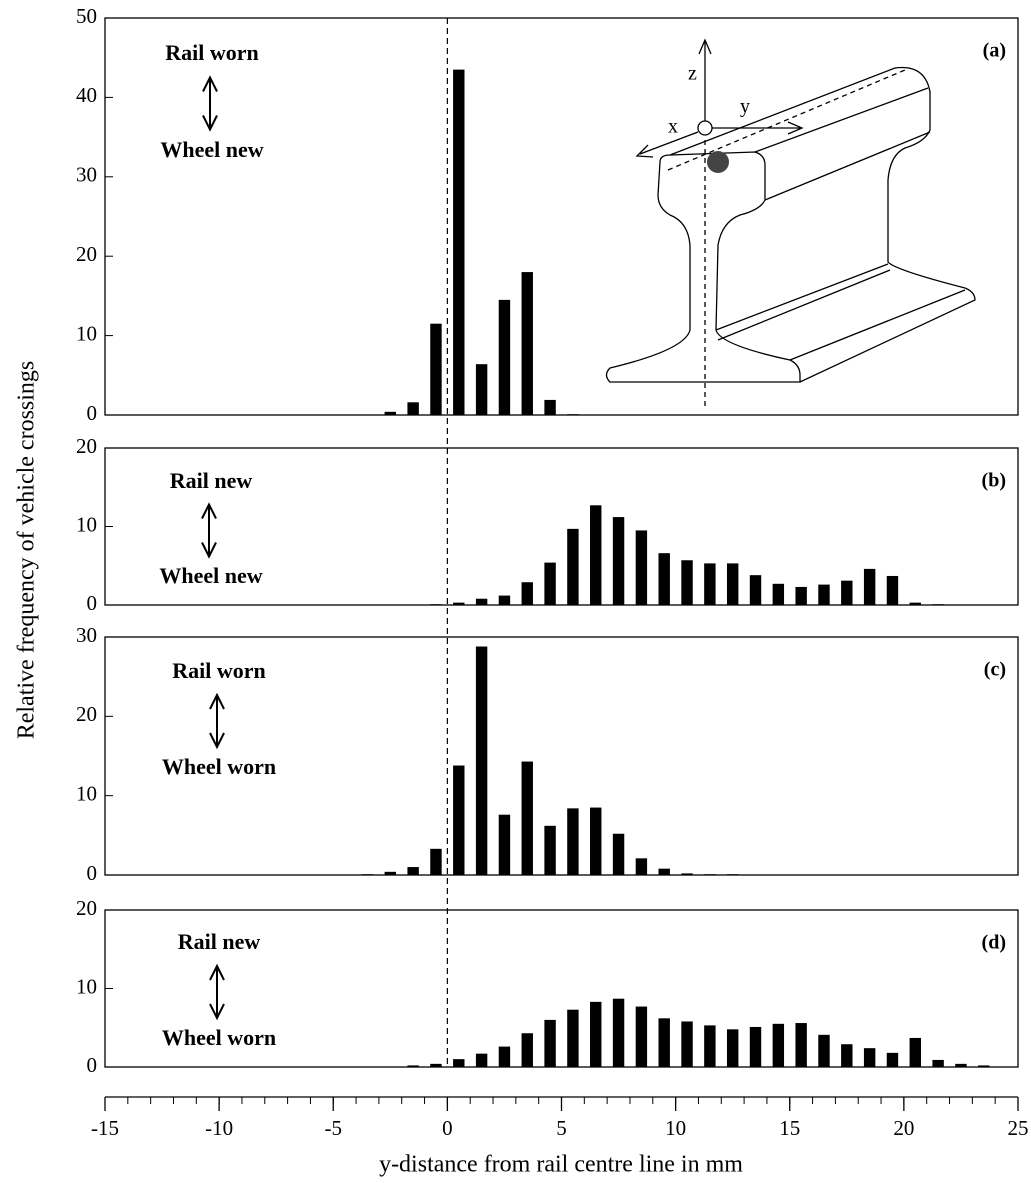 The height and width of the screenshot is (1183, 1031). I want to click on x-tick-label: 10, so click(675, 1128).